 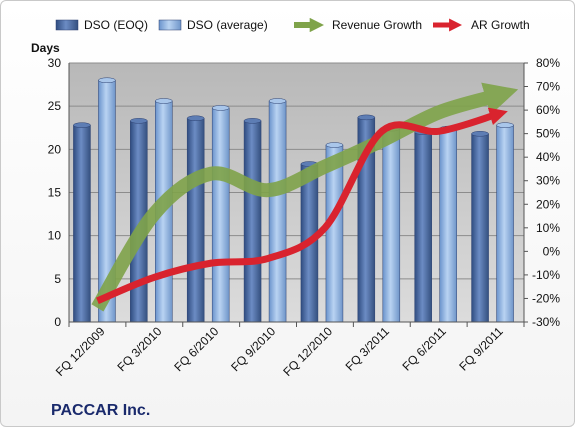 I want to click on y2-axis-ticks: -30% -20% -10% 0% 10% 20% 30% 40% 50% 60% 70% 80%, so click(x=542, y=192).